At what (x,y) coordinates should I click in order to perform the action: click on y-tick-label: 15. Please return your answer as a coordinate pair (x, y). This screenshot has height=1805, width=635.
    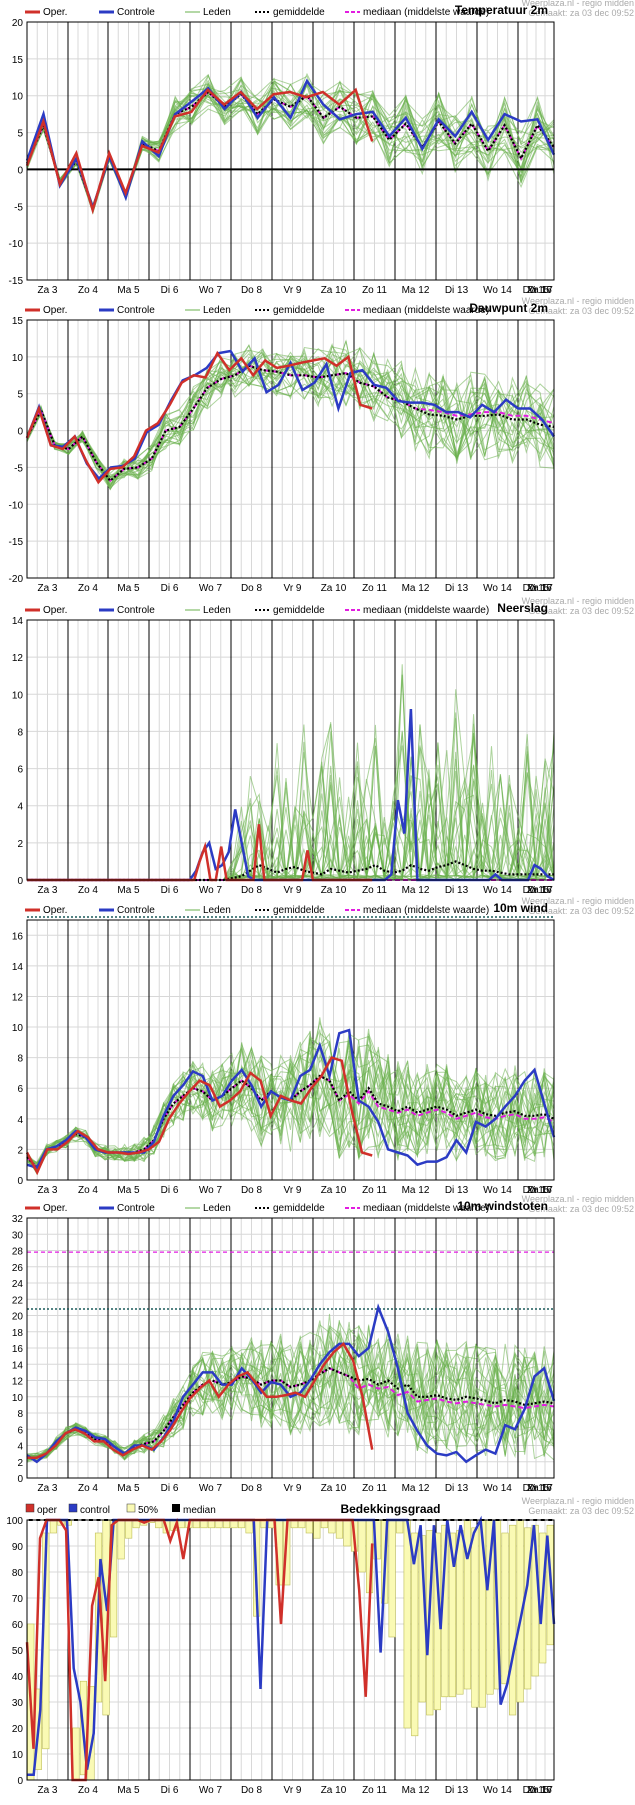
    Looking at the image, I should click on (18, 321).